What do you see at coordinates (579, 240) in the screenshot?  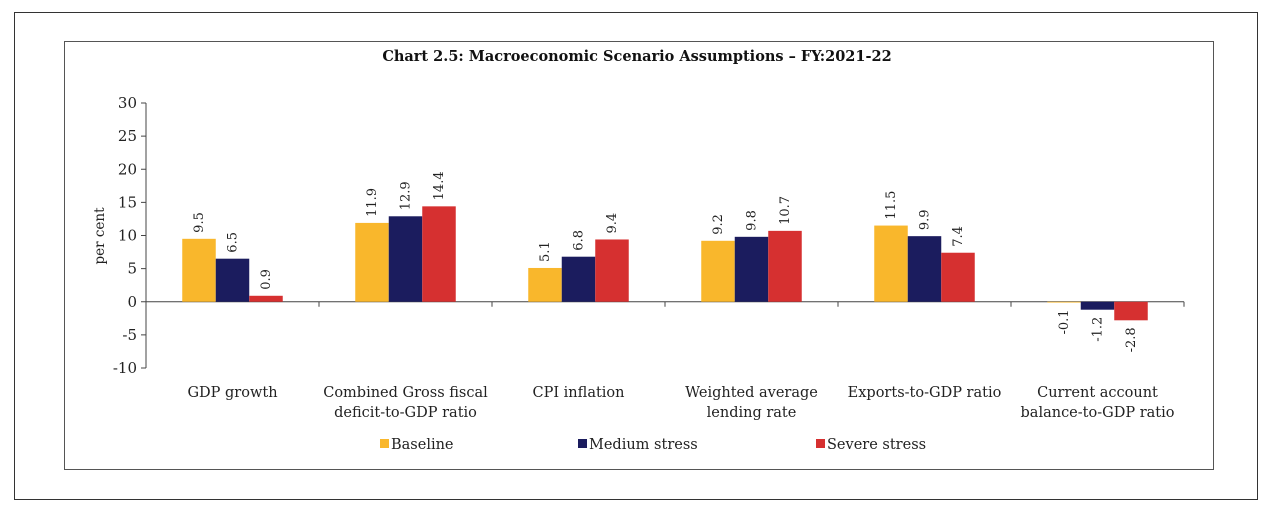 I see `data-label: 6.8` at bounding box center [579, 240].